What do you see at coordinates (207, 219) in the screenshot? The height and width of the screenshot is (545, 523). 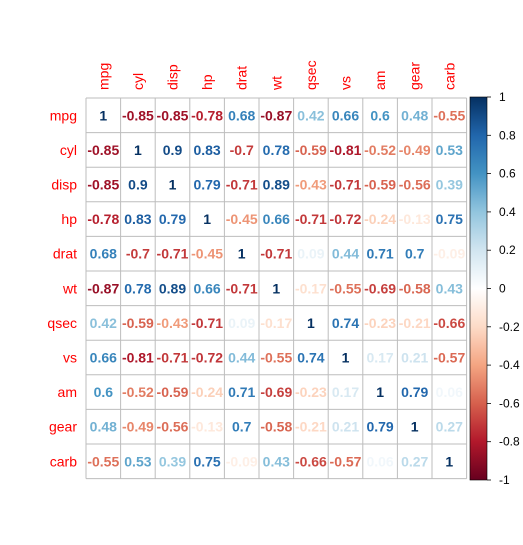 I see `cell-value-hp-hp: 1` at bounding box center [207, 219].